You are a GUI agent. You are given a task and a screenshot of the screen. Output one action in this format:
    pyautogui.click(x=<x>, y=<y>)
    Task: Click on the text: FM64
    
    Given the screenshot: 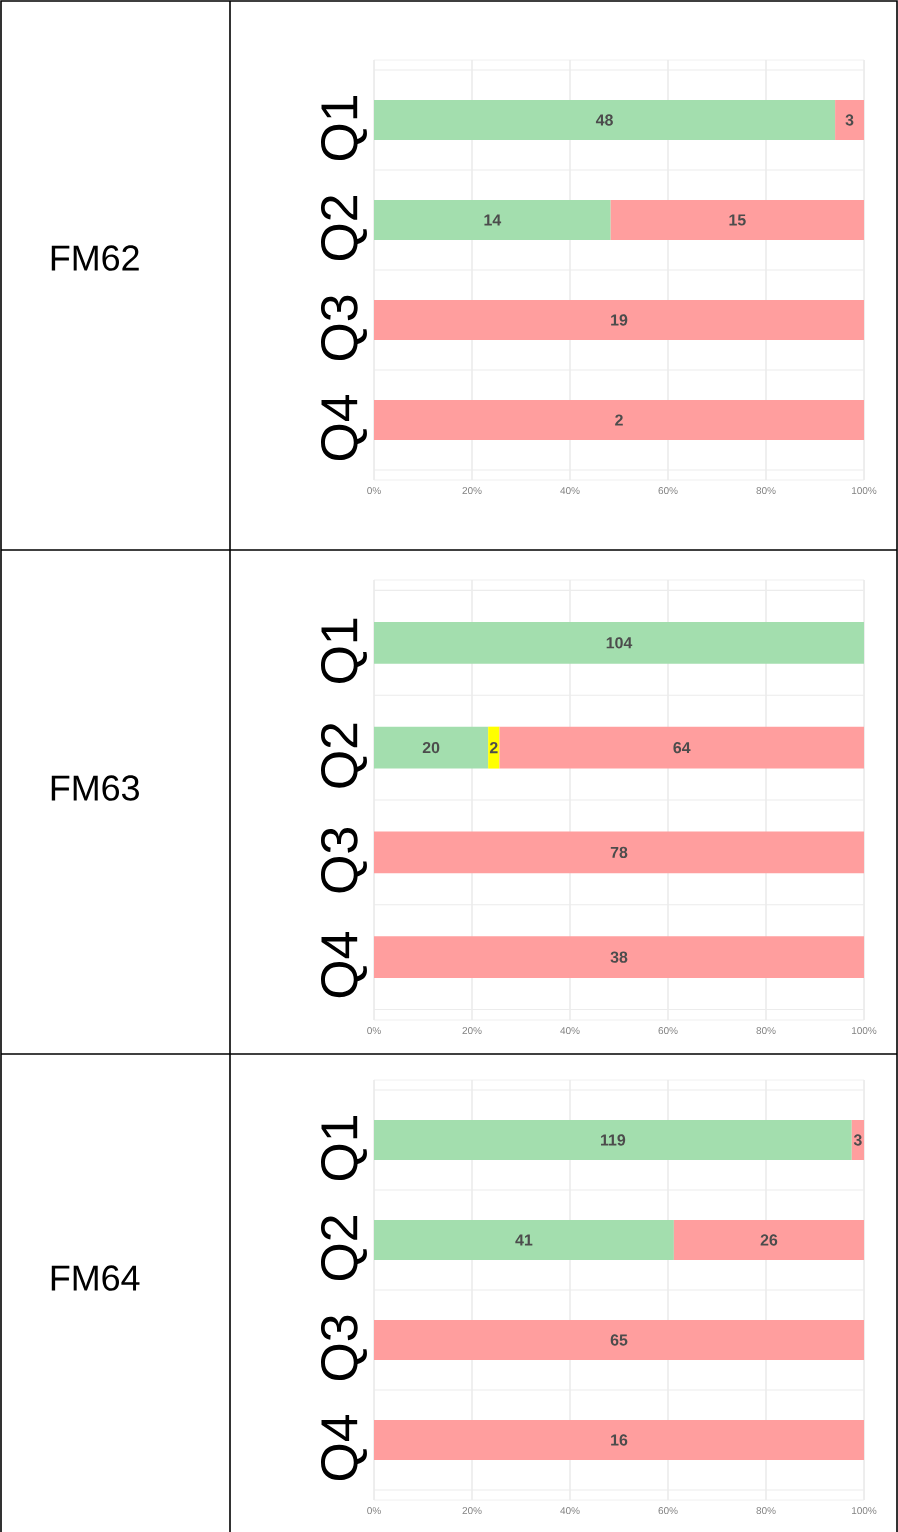 What is the action you would take?
    pyautogui.click(x=95, y=1278)
    